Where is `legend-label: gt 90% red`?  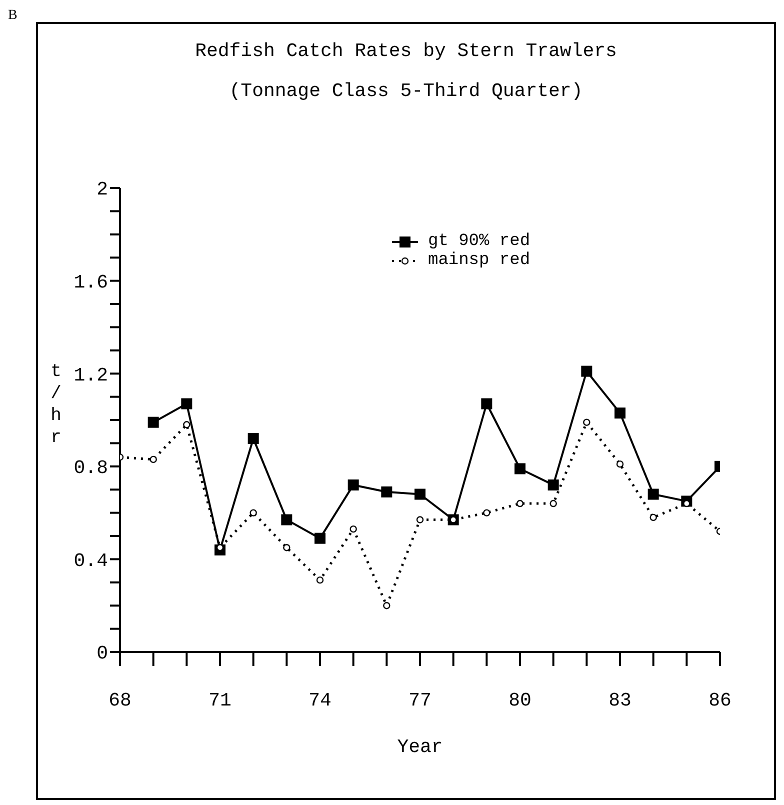 legend-label: gt 90% red is located at coordinates (479, 241).